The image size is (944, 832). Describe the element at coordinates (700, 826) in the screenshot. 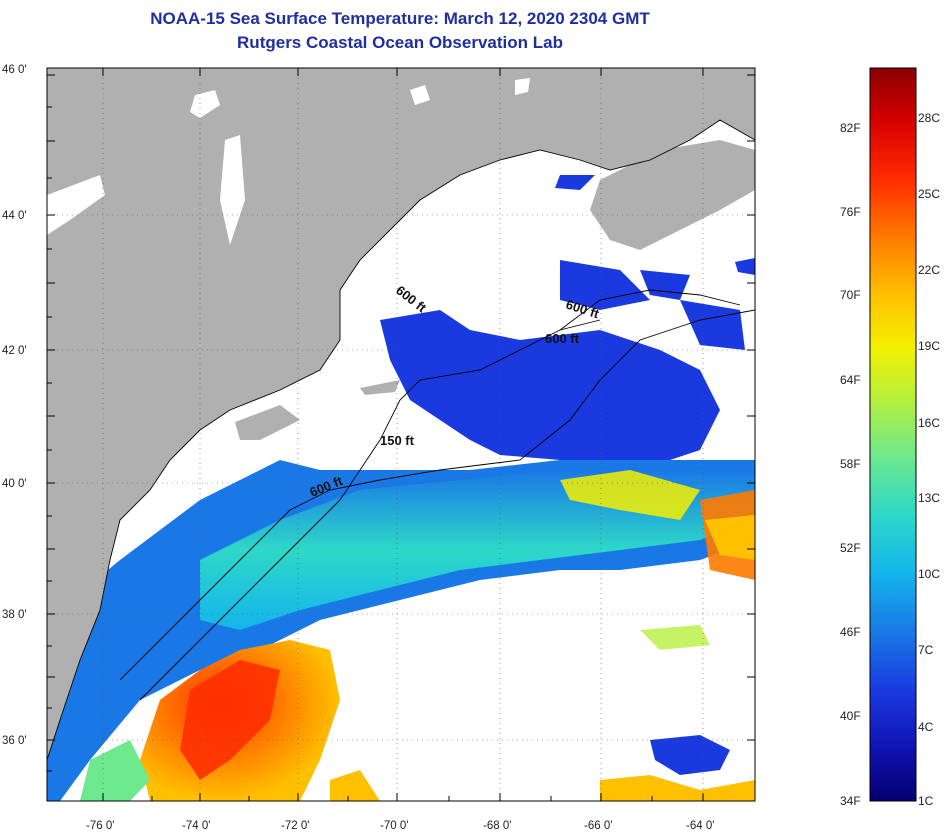

I see `lon-label: -64 0'` at that location.